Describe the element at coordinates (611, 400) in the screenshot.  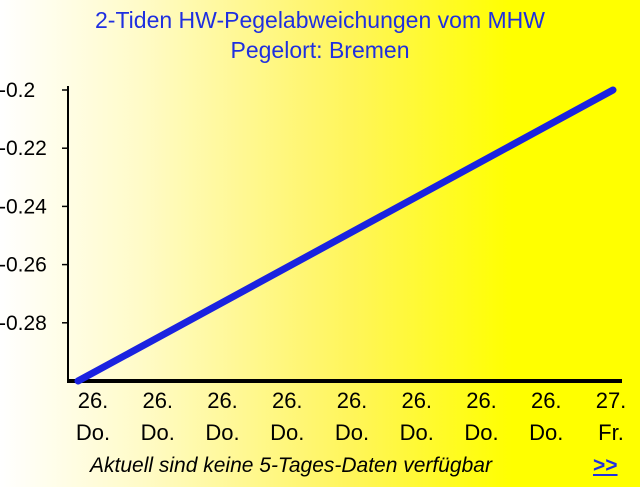
I see `x-tick-label-day: 27.` at that location.